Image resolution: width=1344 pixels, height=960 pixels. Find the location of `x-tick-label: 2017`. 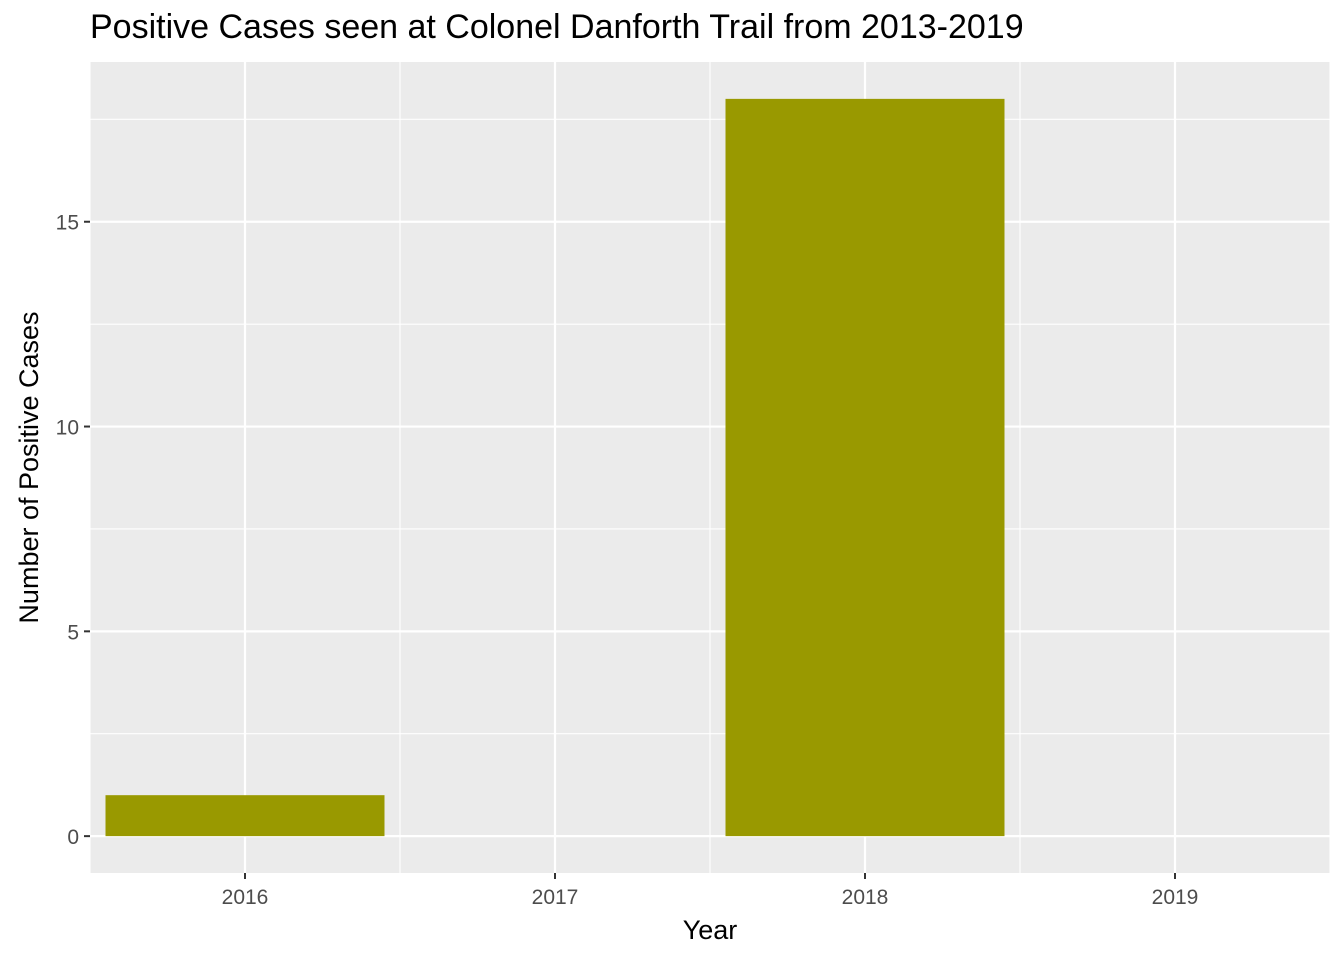

x-tick-label: 2017 is located at coordinates (555, 897).